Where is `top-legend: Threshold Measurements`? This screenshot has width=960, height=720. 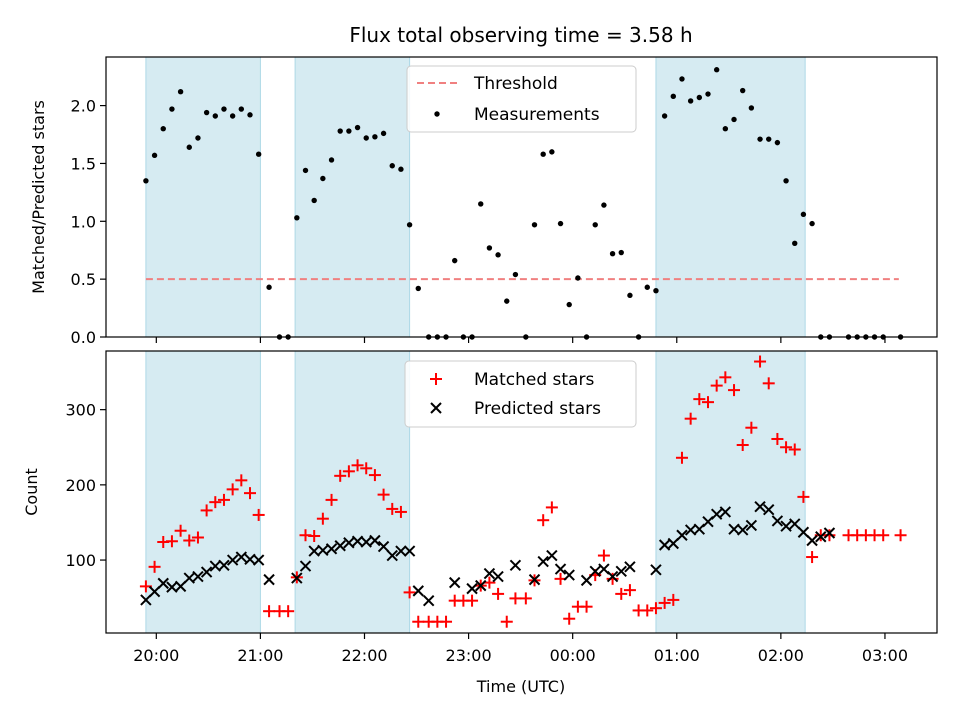 top-legend: Threshold Measurements is located at coordinates (521, 99).